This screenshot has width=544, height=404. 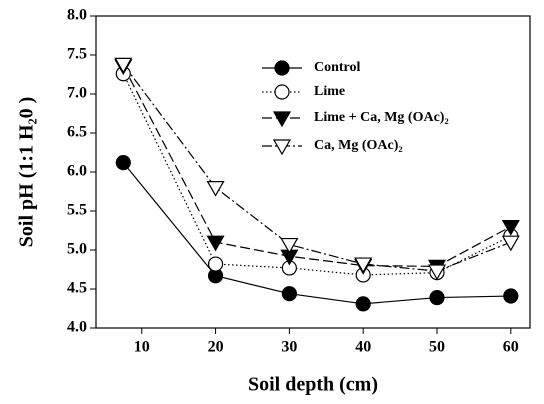 What do you see at coordinates (77, 15) in the screenshot?
I see `y-tick-label: 8.0` at bounding box center [77, 15].